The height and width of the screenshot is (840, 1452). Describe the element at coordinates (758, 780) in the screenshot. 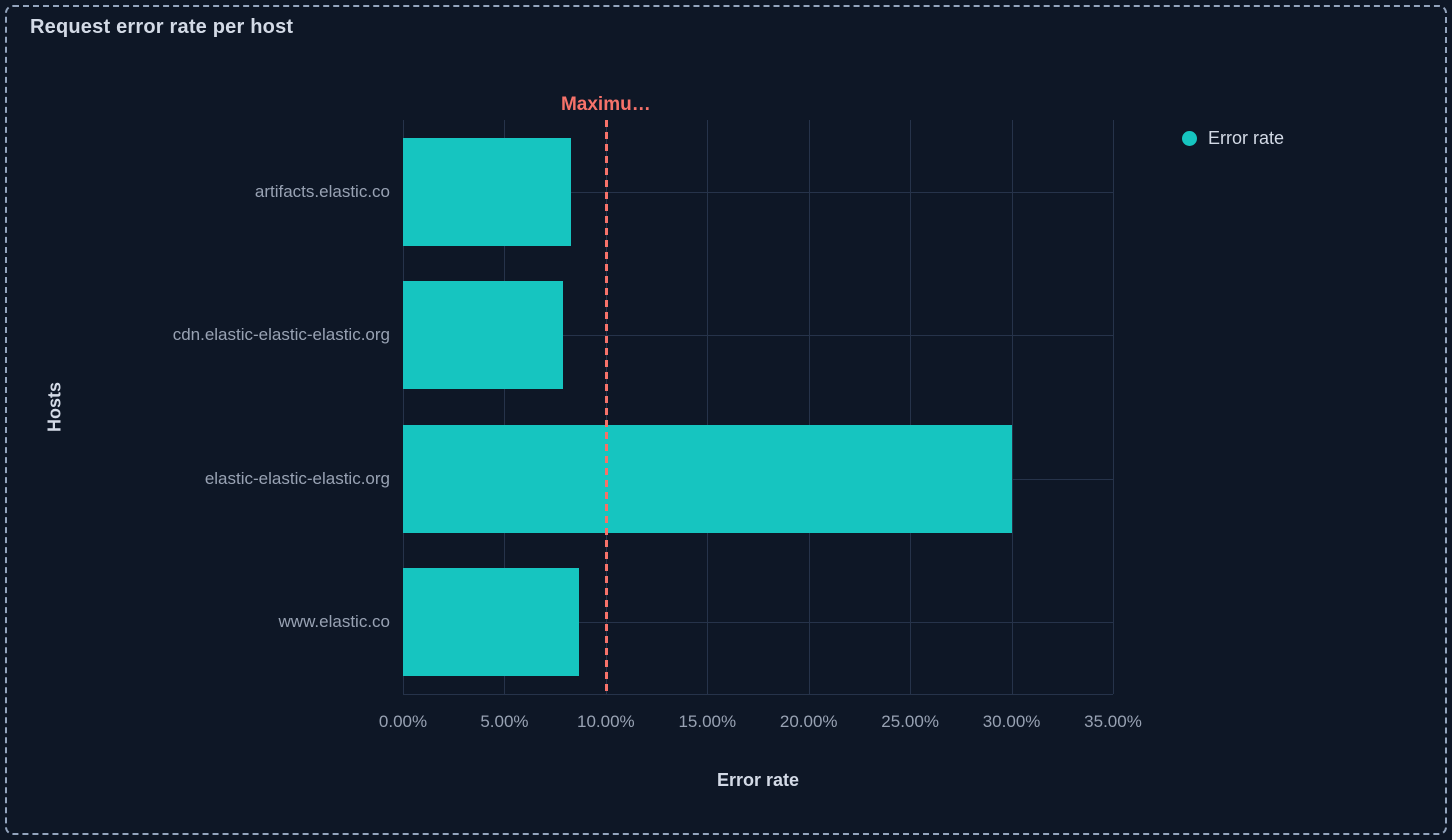

I see `x-axis-title: Error rate` at that location.